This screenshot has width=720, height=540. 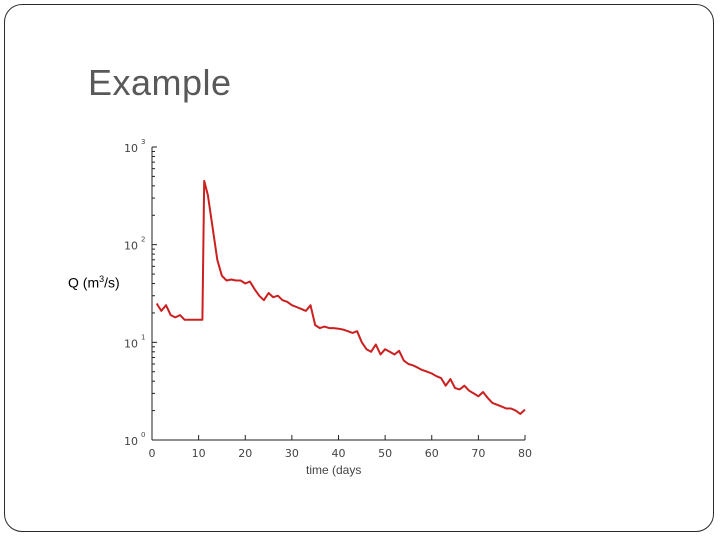 I want to click on x-tick-label: 60, so click(x=432, y=453).